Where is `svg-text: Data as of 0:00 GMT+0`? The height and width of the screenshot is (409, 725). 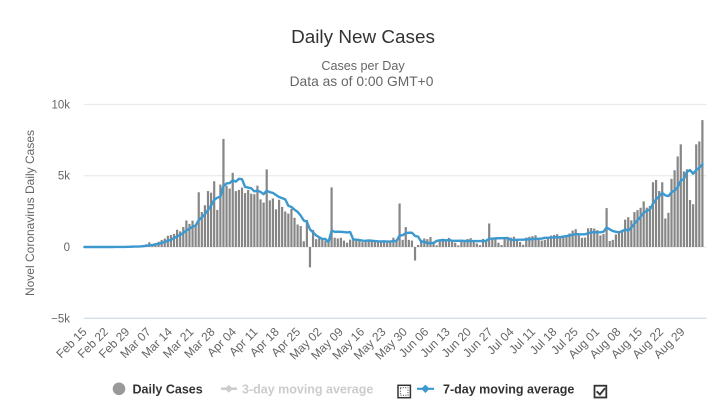 svg-text: Data as of 0:00 GMT+0 is located at coordinates (362, 81).